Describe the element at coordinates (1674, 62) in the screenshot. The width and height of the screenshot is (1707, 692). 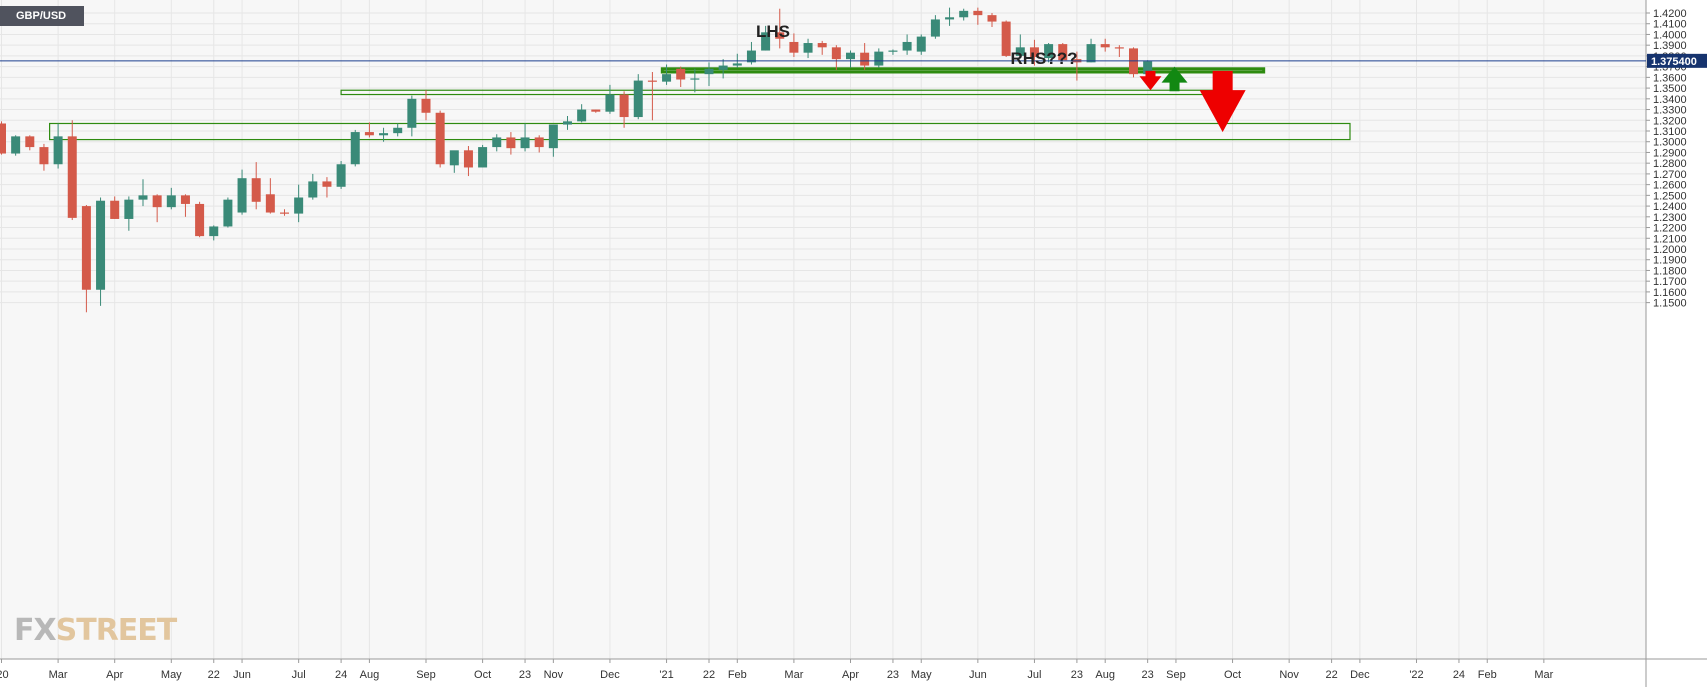
I see `last-price-label: 1.375400` at that location.